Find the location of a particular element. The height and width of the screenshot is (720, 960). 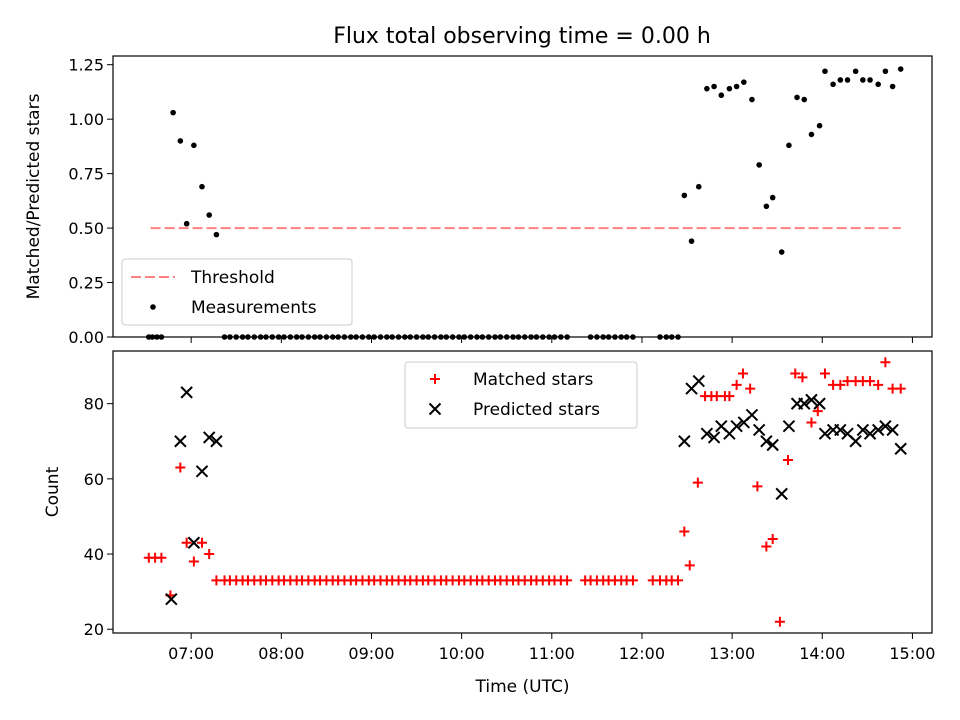

legend-matched-label: Matched stars is located at coordinates (533, 380).